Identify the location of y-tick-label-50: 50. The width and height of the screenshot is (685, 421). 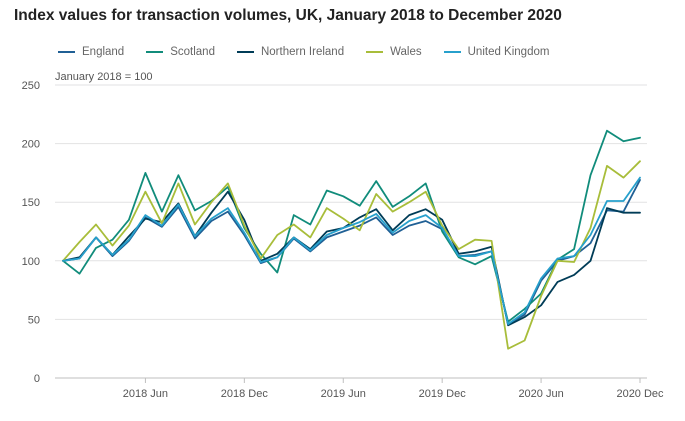
(34, 320).